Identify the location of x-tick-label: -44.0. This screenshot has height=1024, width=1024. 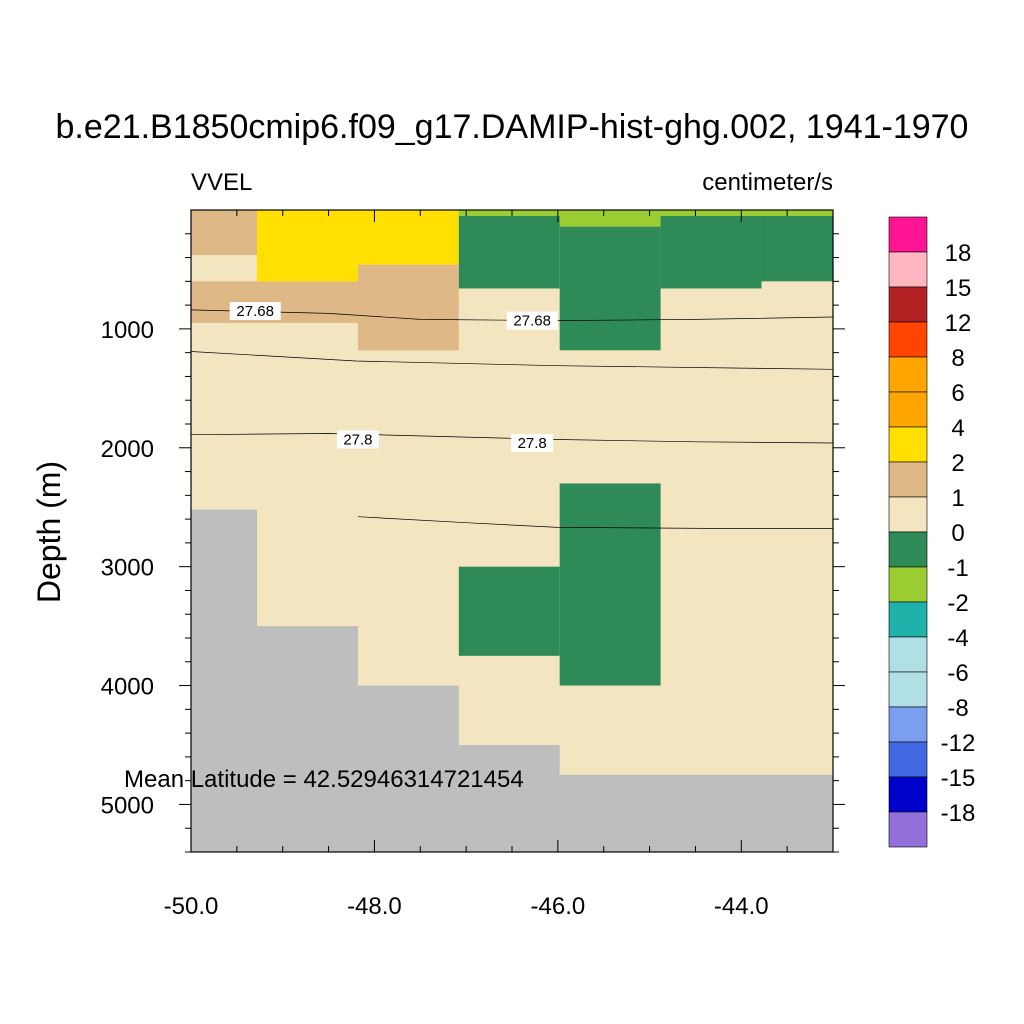
(741, 906).